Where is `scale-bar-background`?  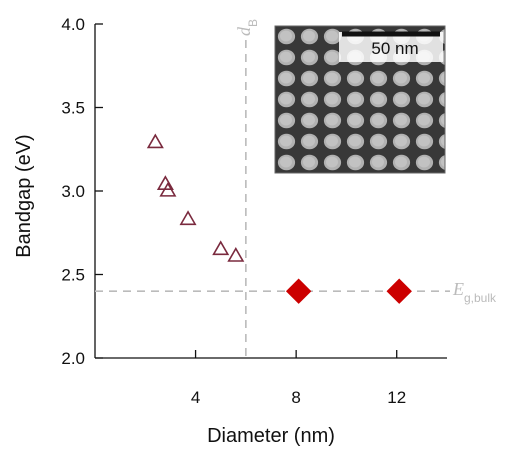 scale-bar-background is located at coordinates (391, 47).